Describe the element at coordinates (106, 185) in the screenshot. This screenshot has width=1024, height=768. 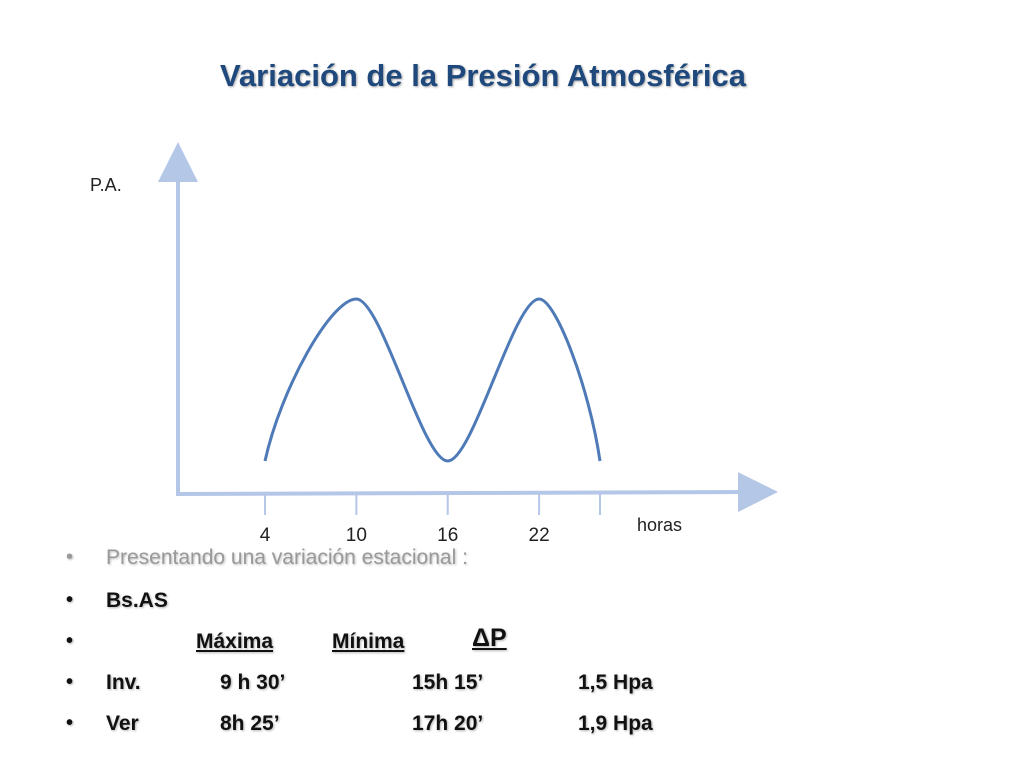
I see `y-axis-label: P.A.` at that location.